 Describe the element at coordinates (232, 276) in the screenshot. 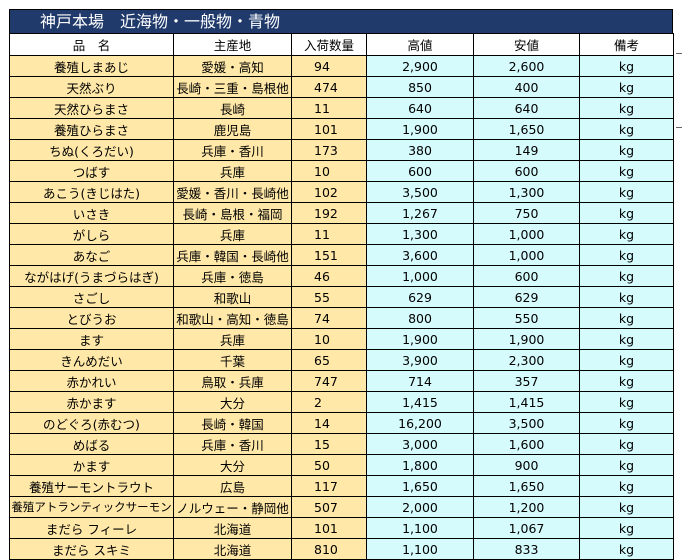

I see `cell-origin: 兵庫・徳島` at that location.